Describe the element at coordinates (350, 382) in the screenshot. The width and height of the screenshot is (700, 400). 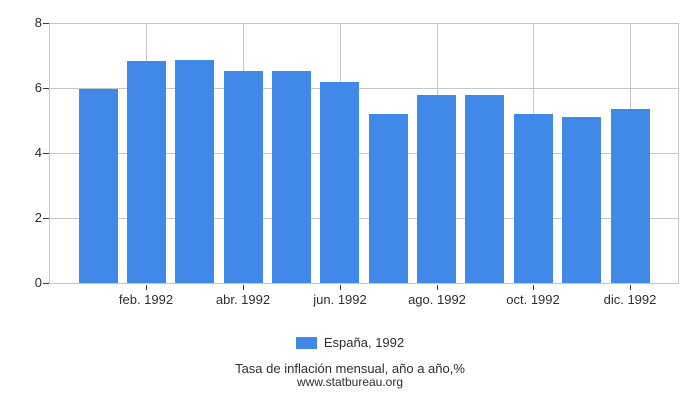
I see `chart-source: www.statbureau.org` at that location.